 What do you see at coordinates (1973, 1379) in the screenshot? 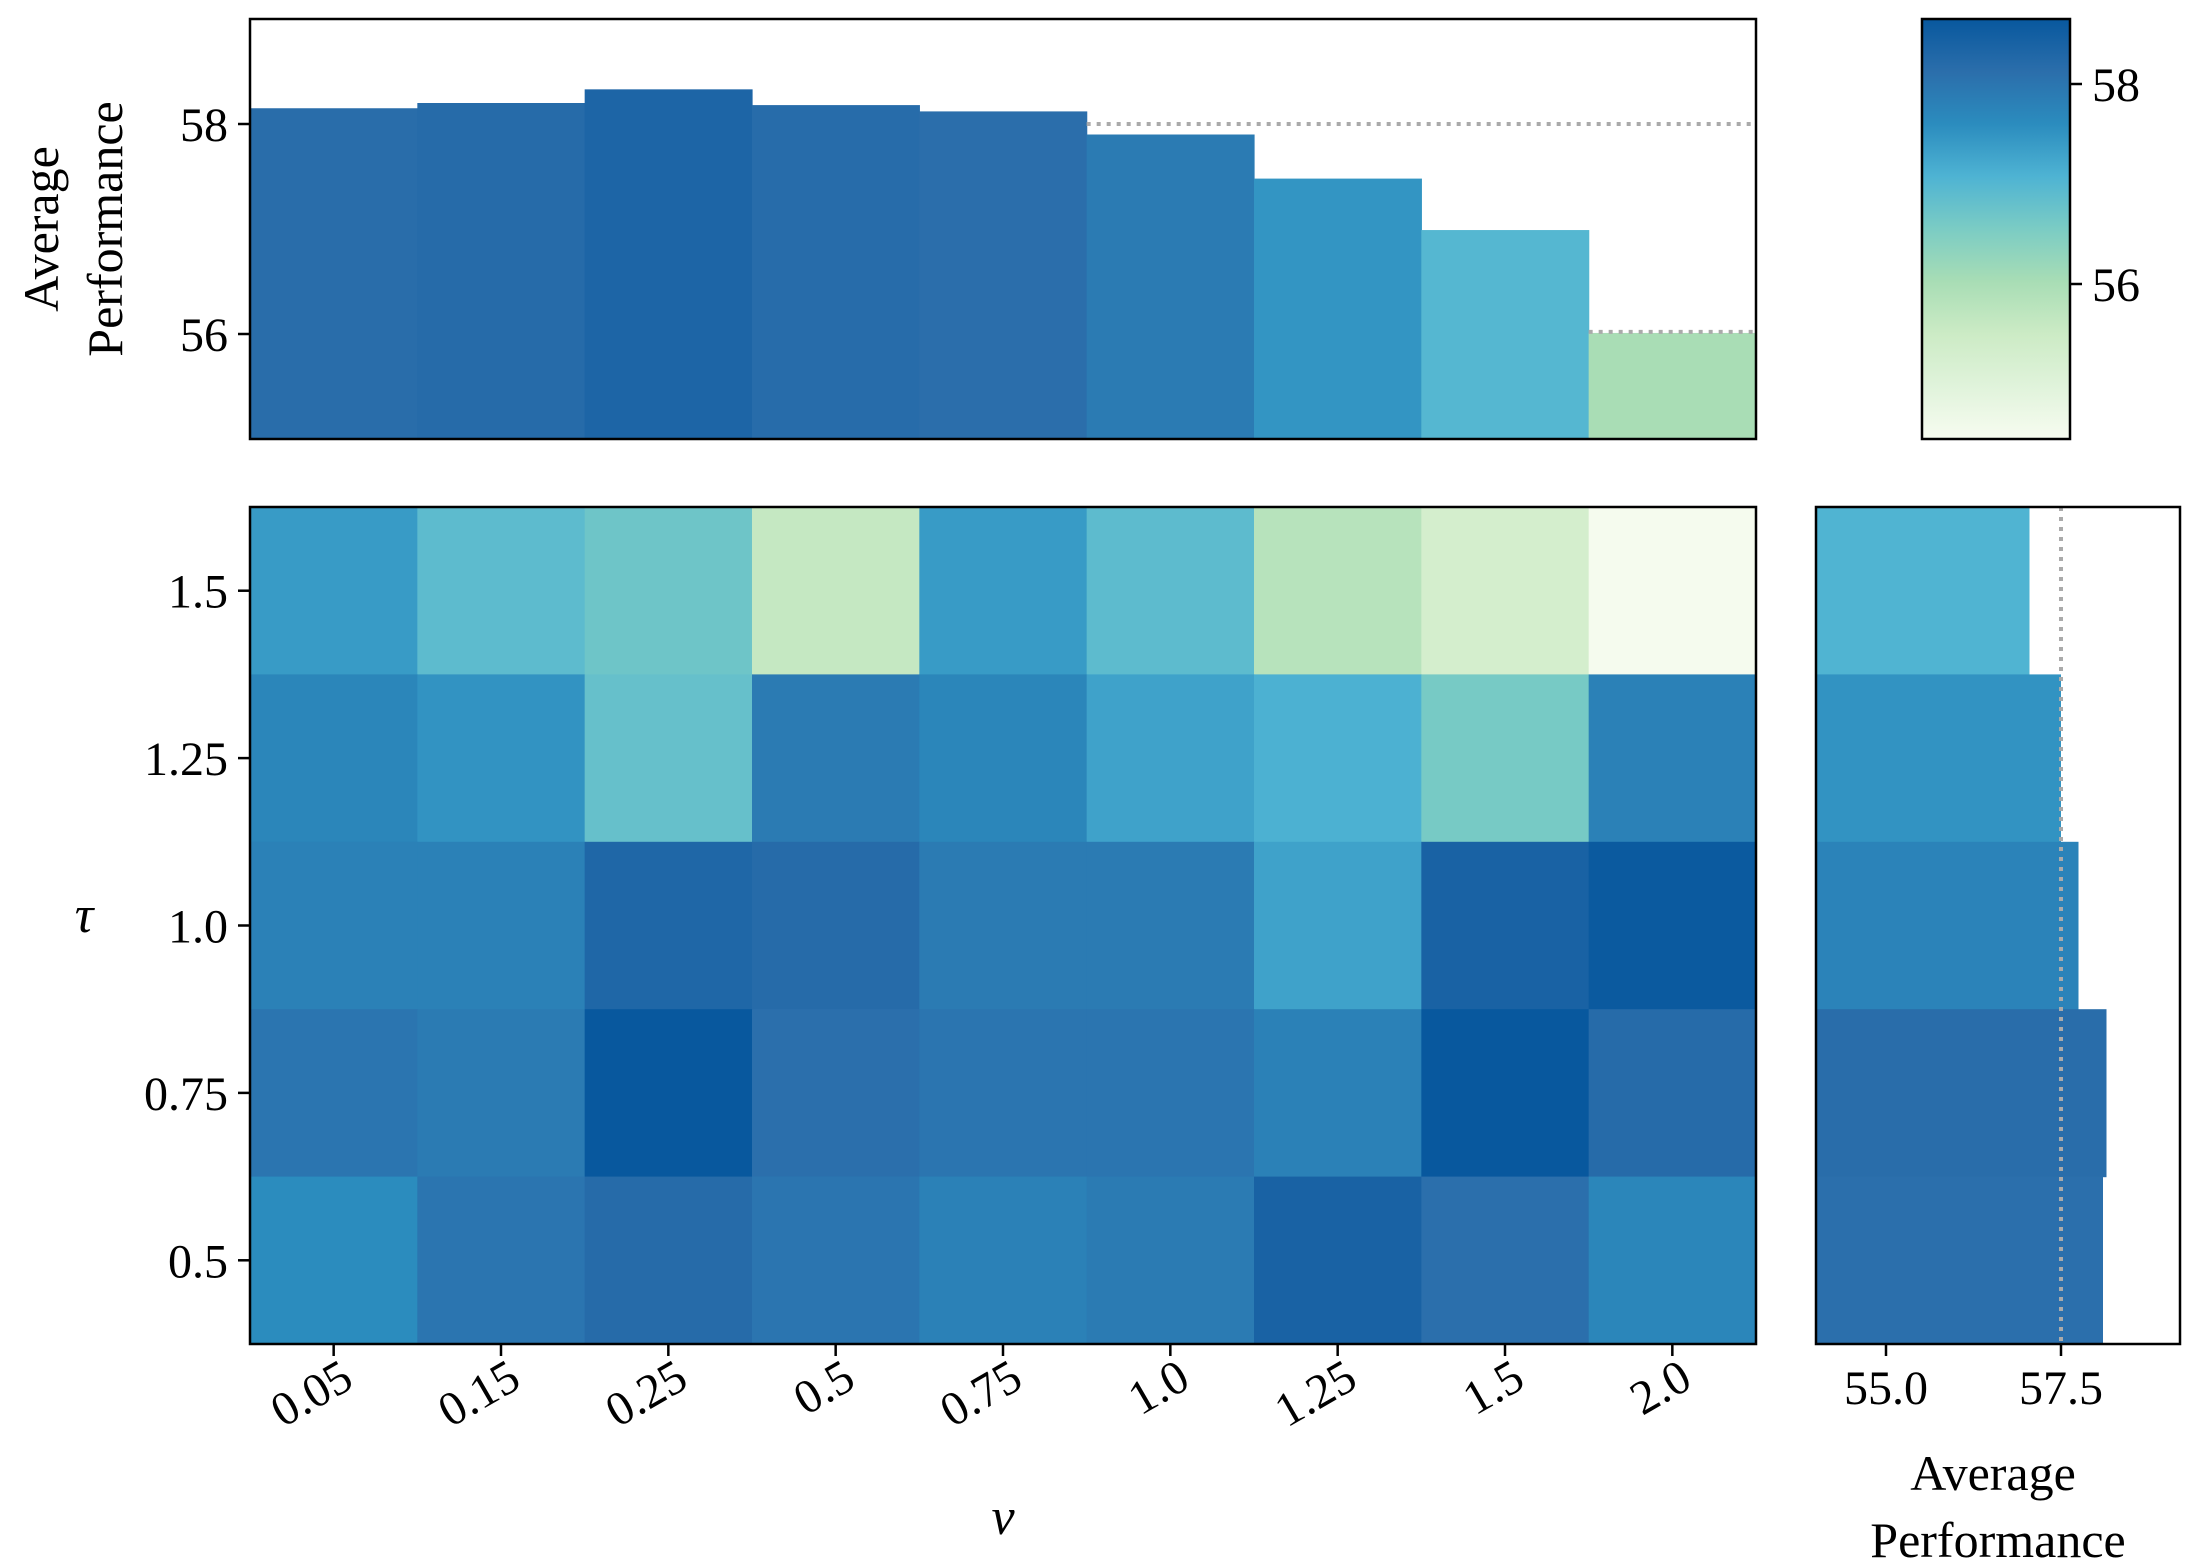
I see `right-x-ticks: 55.0 57.5` at bounding box center [1973, 1379].